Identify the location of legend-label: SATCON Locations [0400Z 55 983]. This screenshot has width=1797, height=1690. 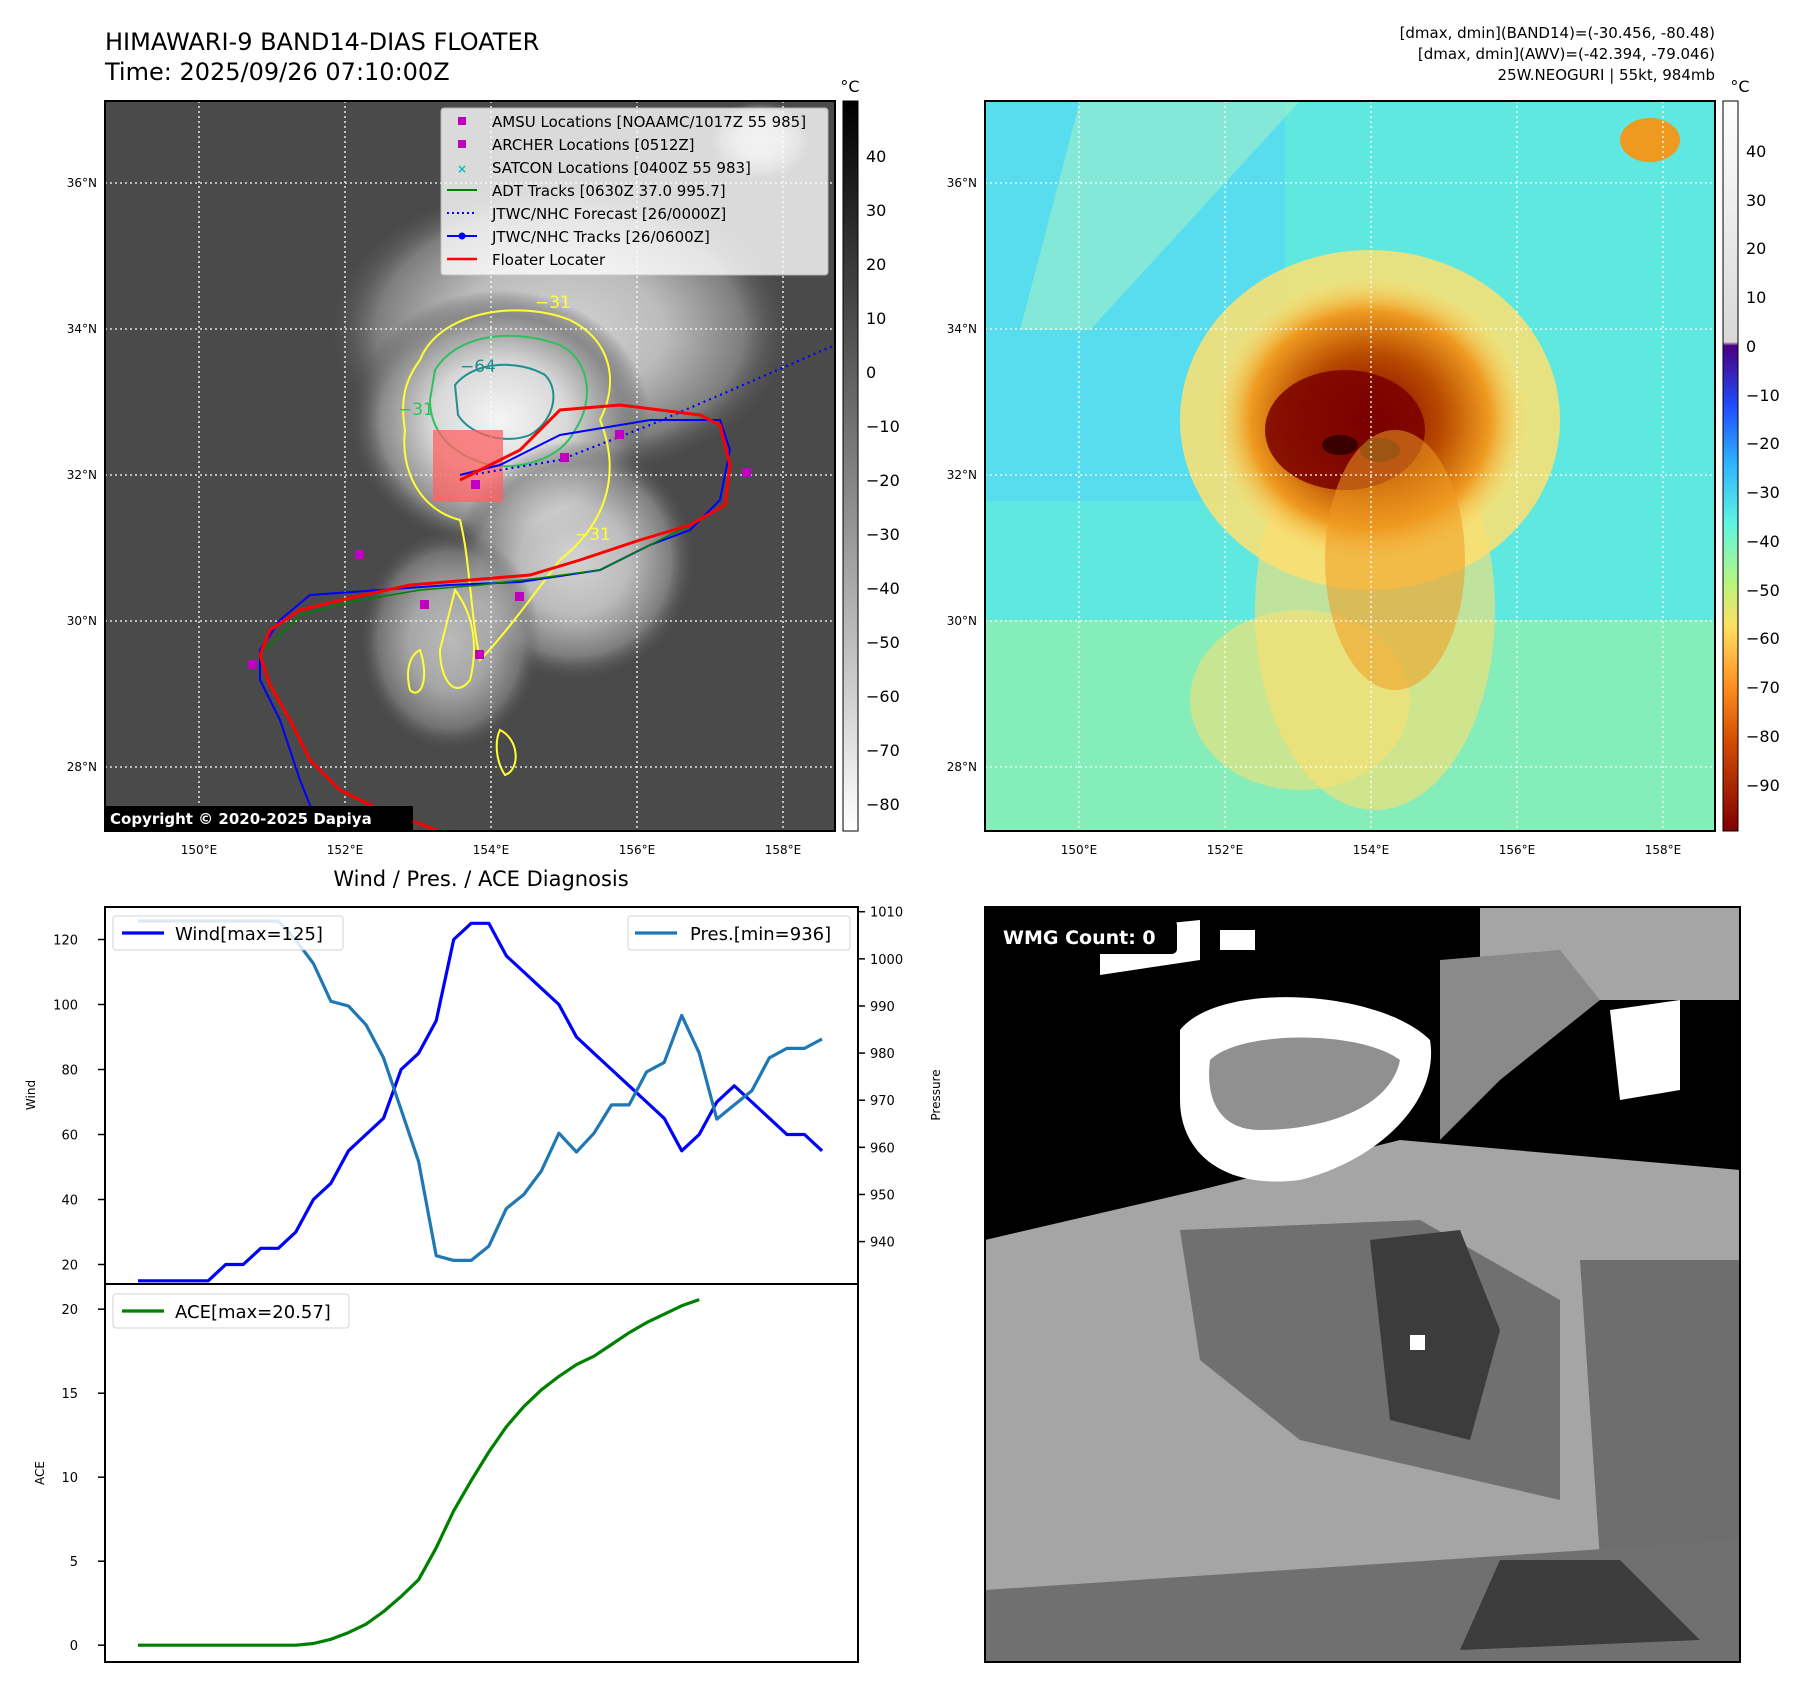
(621, 168).